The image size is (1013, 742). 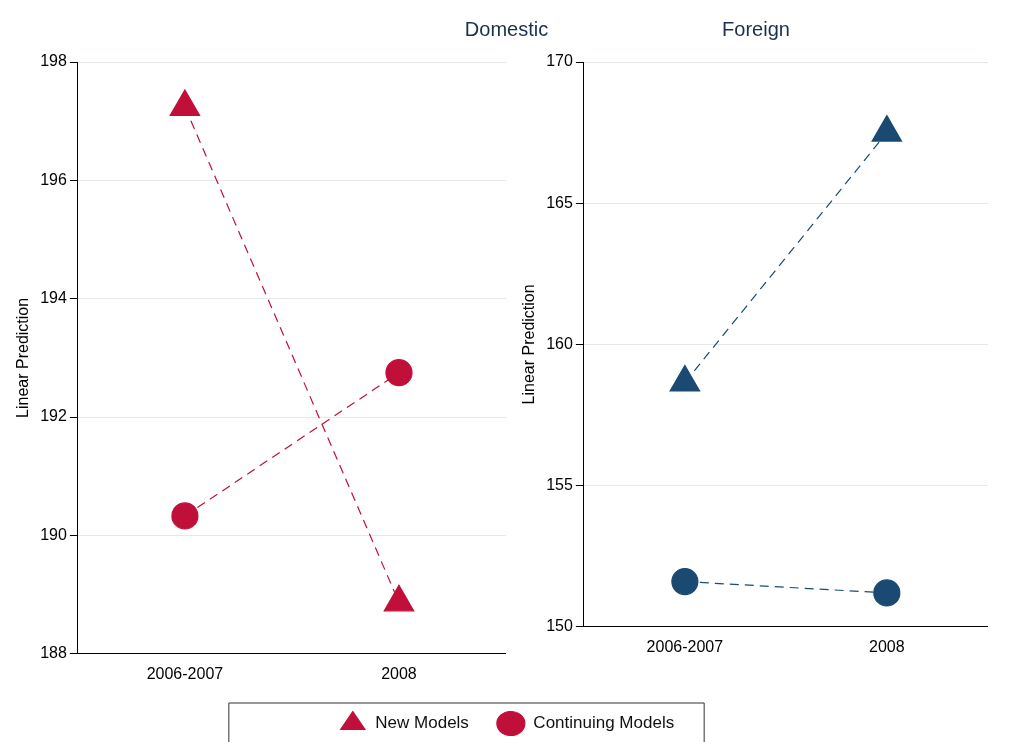 What do you see at coordinates (559, 202) in the screenshot?
I see `y-tick-label: 165` at bounding box center [559, 202].